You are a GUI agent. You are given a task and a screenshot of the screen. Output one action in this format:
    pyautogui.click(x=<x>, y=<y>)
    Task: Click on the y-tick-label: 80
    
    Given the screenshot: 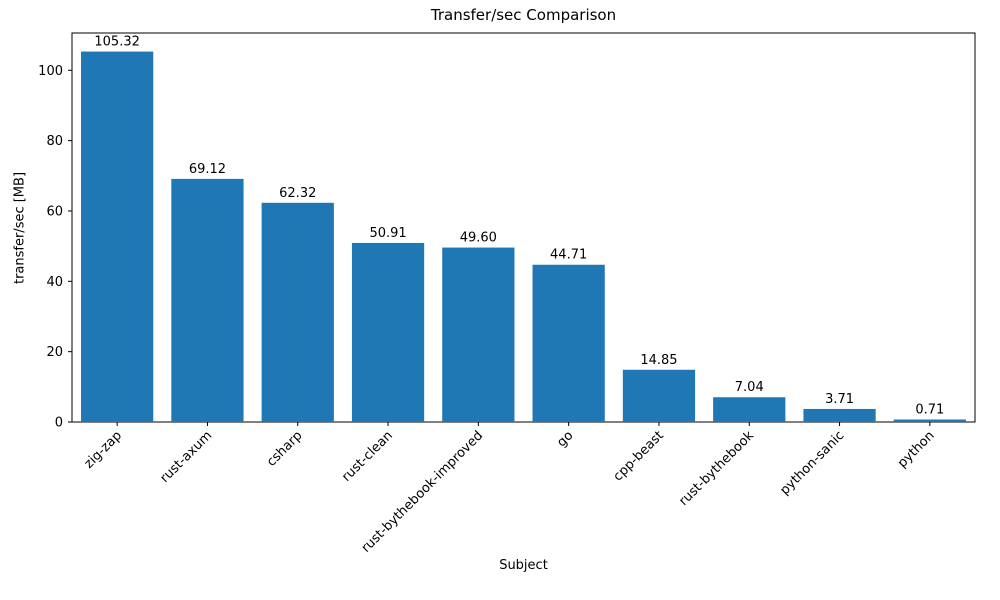 What is the action you would take?
    pyautogui.click(x=54, y=141)
    